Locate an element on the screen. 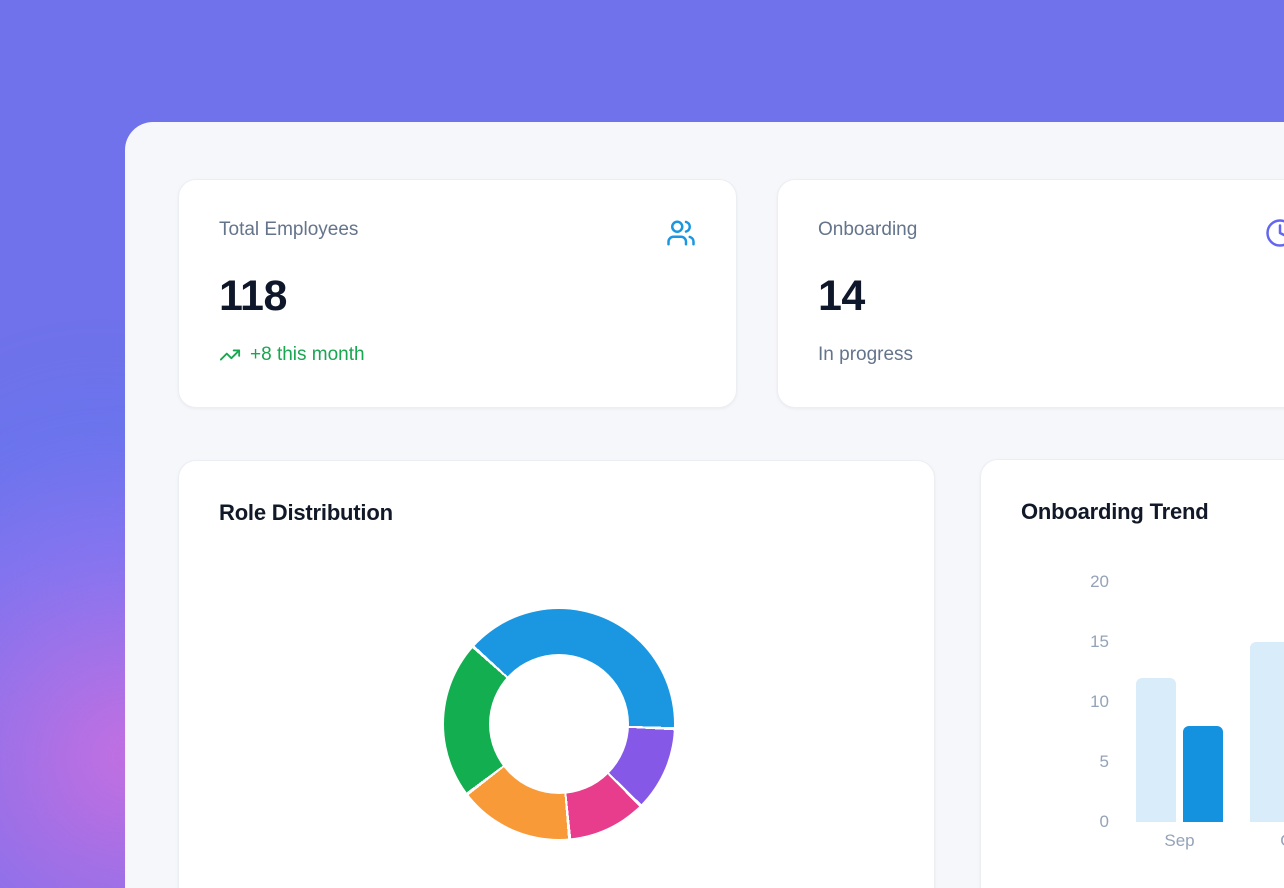 The image size is (1284, 888). clock-icon is located at coordinates (1274, 233).